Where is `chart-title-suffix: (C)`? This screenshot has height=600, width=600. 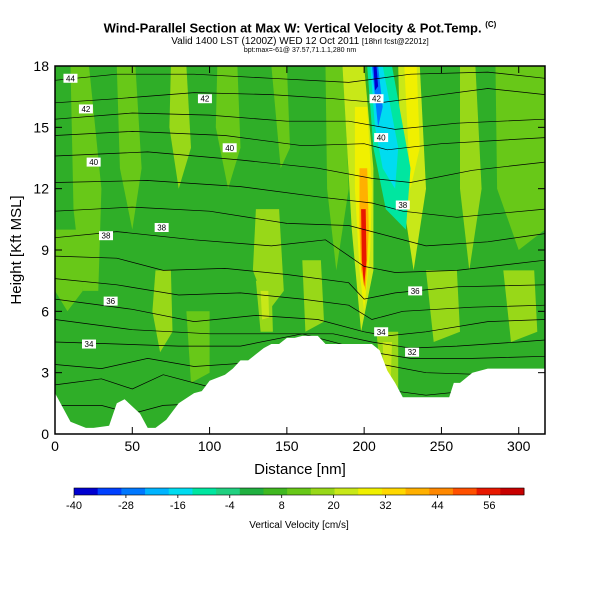 chart-title-suffix: (C) is located at coordinates (491, 24).